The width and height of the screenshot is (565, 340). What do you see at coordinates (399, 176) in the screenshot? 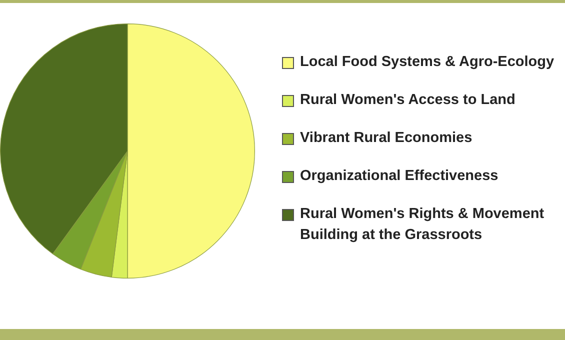
I see `legend-label: Organizational Effectiveness` at bounding box center [399, 176].